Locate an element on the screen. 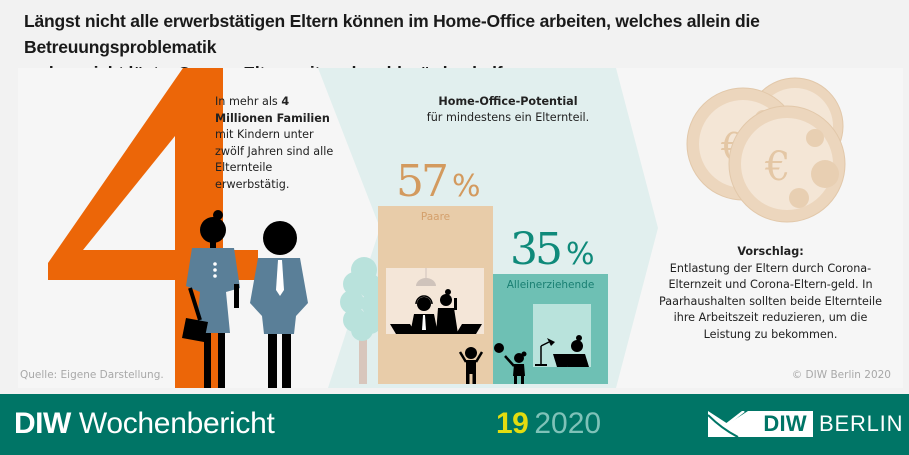  copyright-note: © DIW Berlin 2020 is located at coordinates (841, 375).